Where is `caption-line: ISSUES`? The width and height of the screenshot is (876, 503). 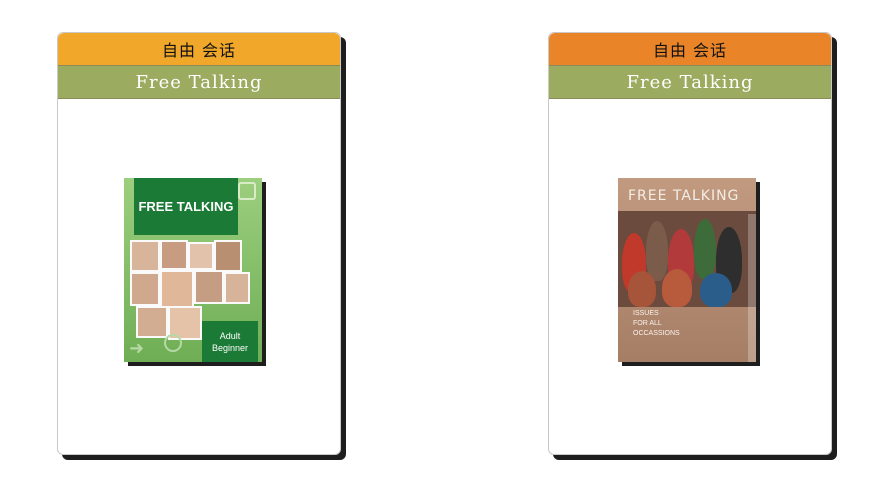
caption-line: ISSUES is located at coordinates (646, 313).